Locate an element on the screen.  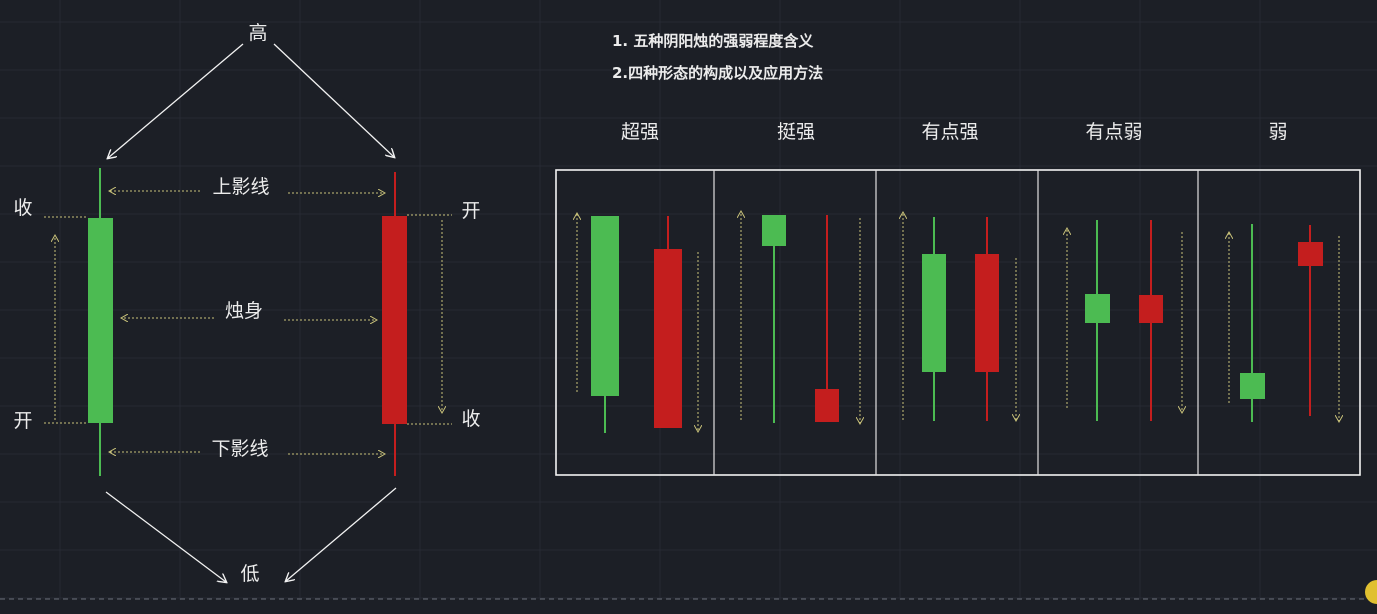
title-line-1: 1. 五种阴阳烛的强弱程度含义 is located at coordinates (712, 41).